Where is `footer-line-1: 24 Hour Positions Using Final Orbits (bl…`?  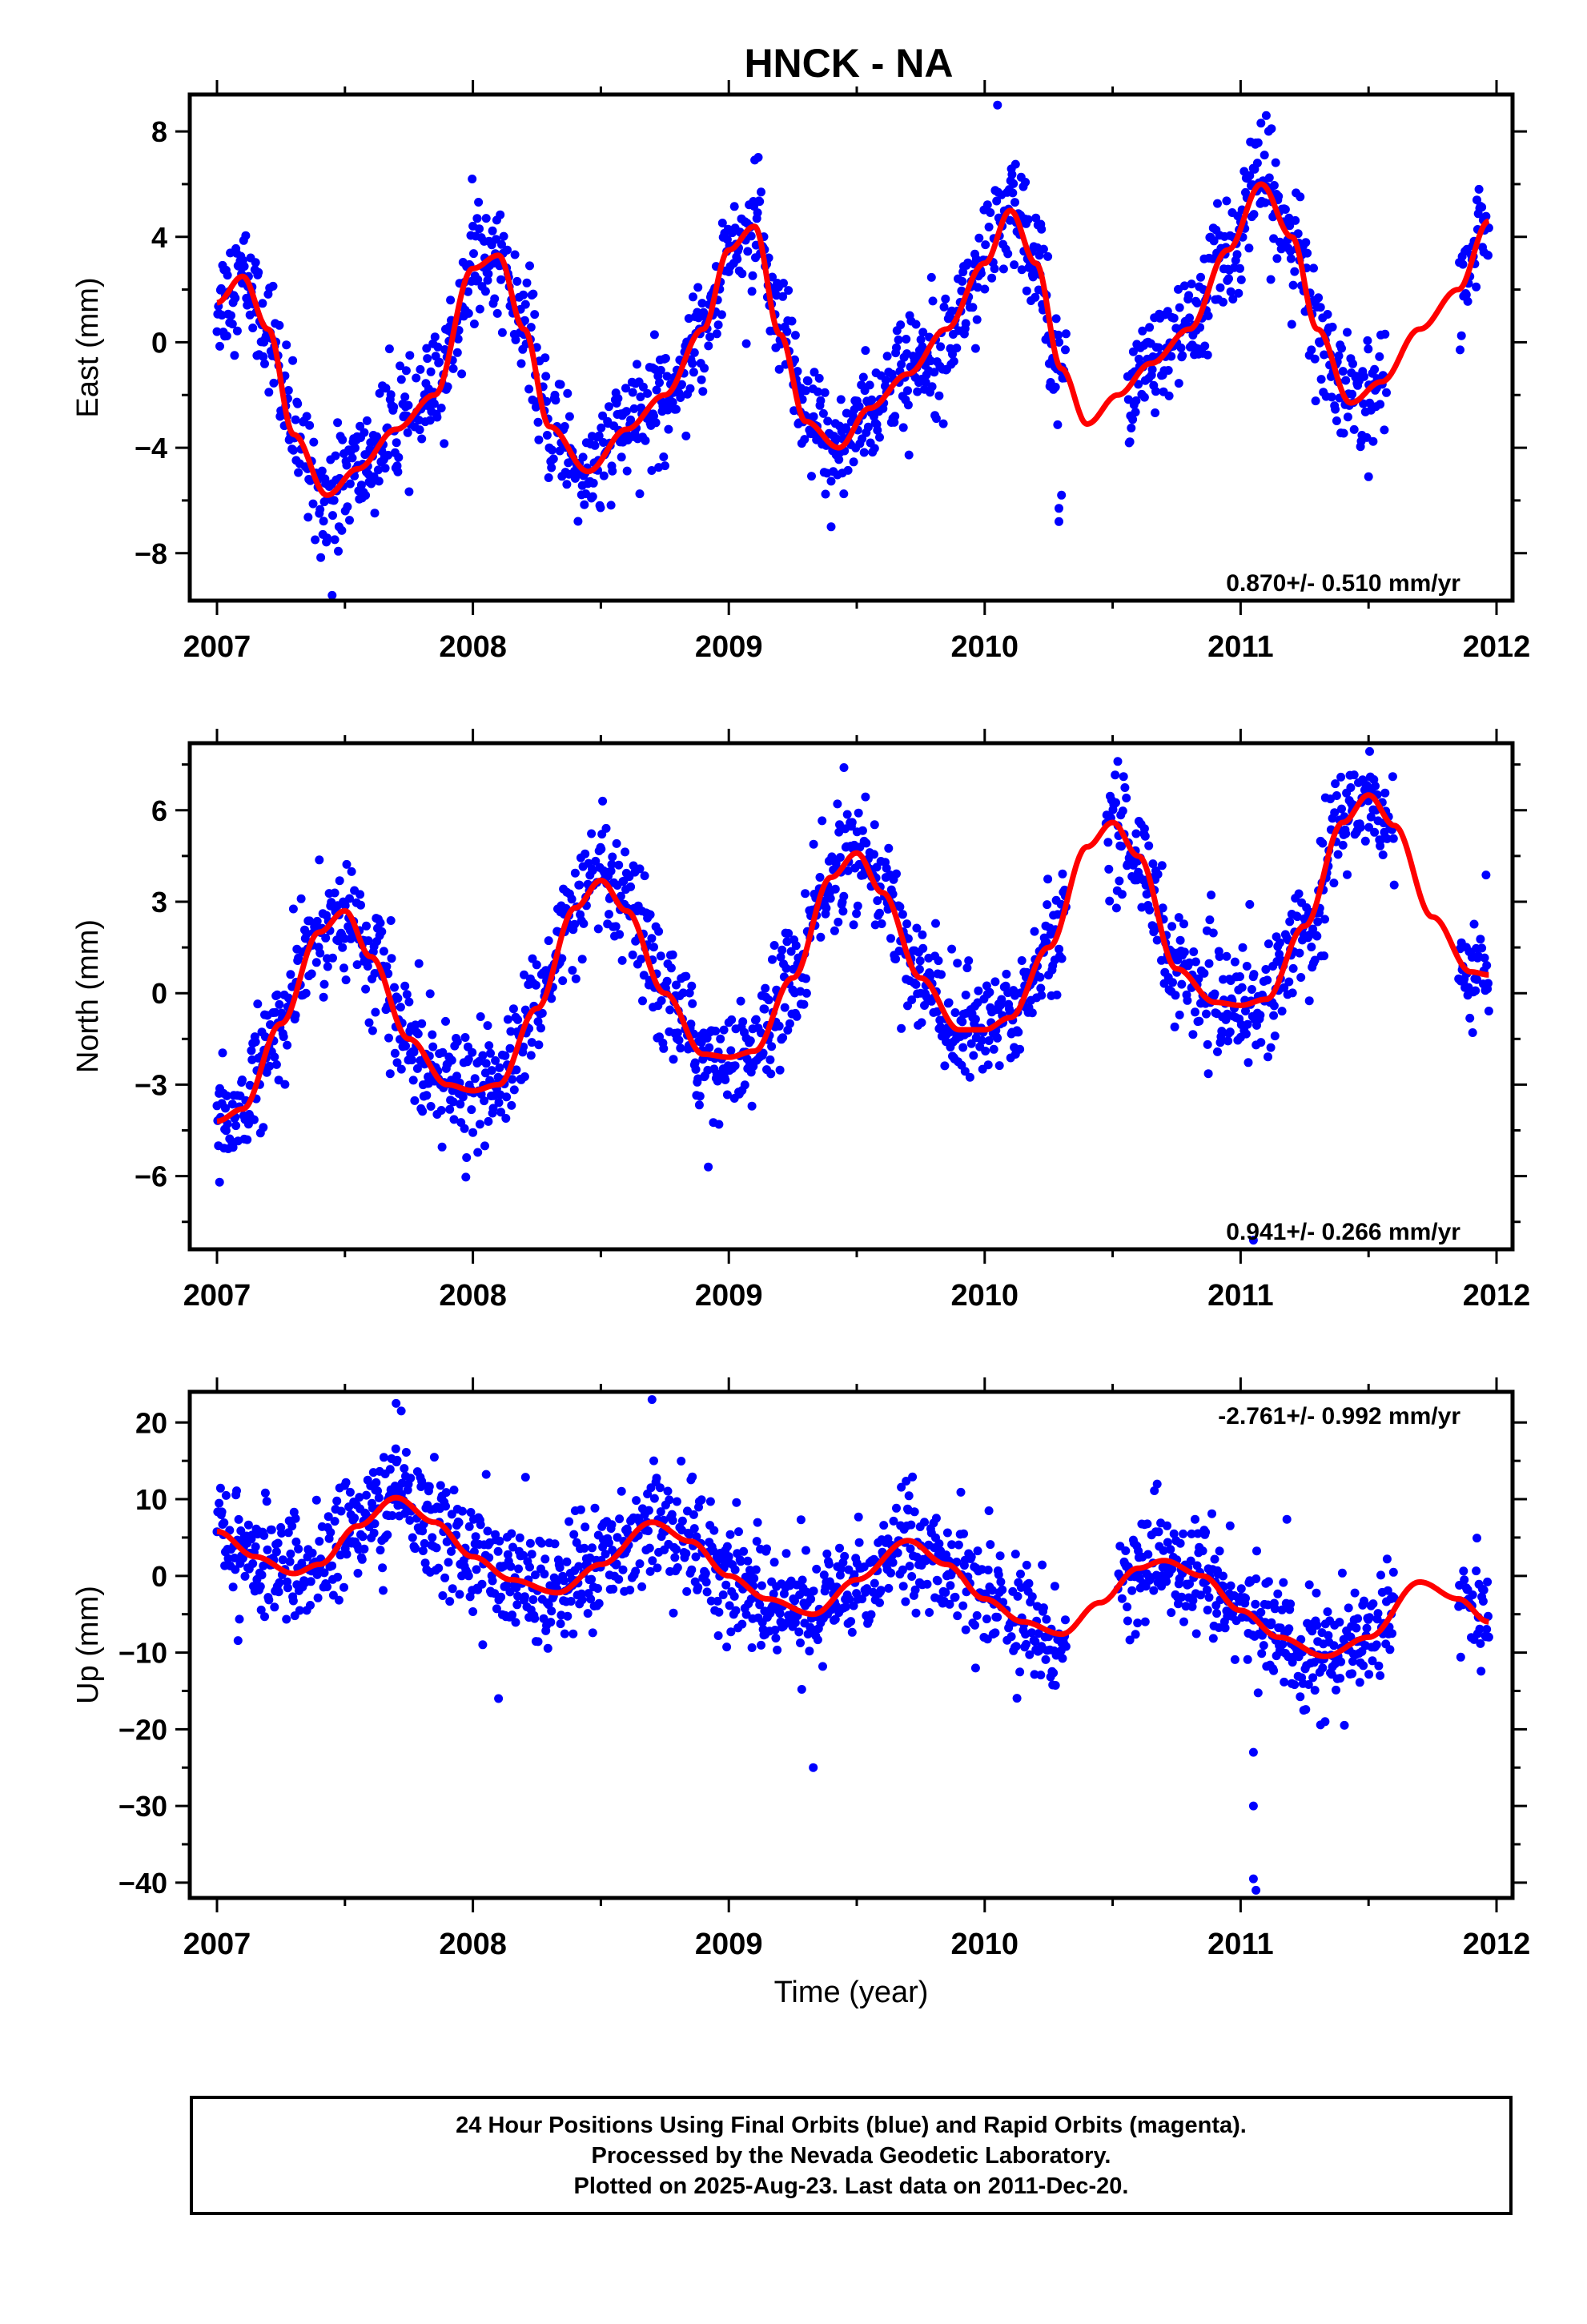 footer-line-1: 24 Hour Positions Using Final Orbits (bl… is located at coordinates (851, 2125).